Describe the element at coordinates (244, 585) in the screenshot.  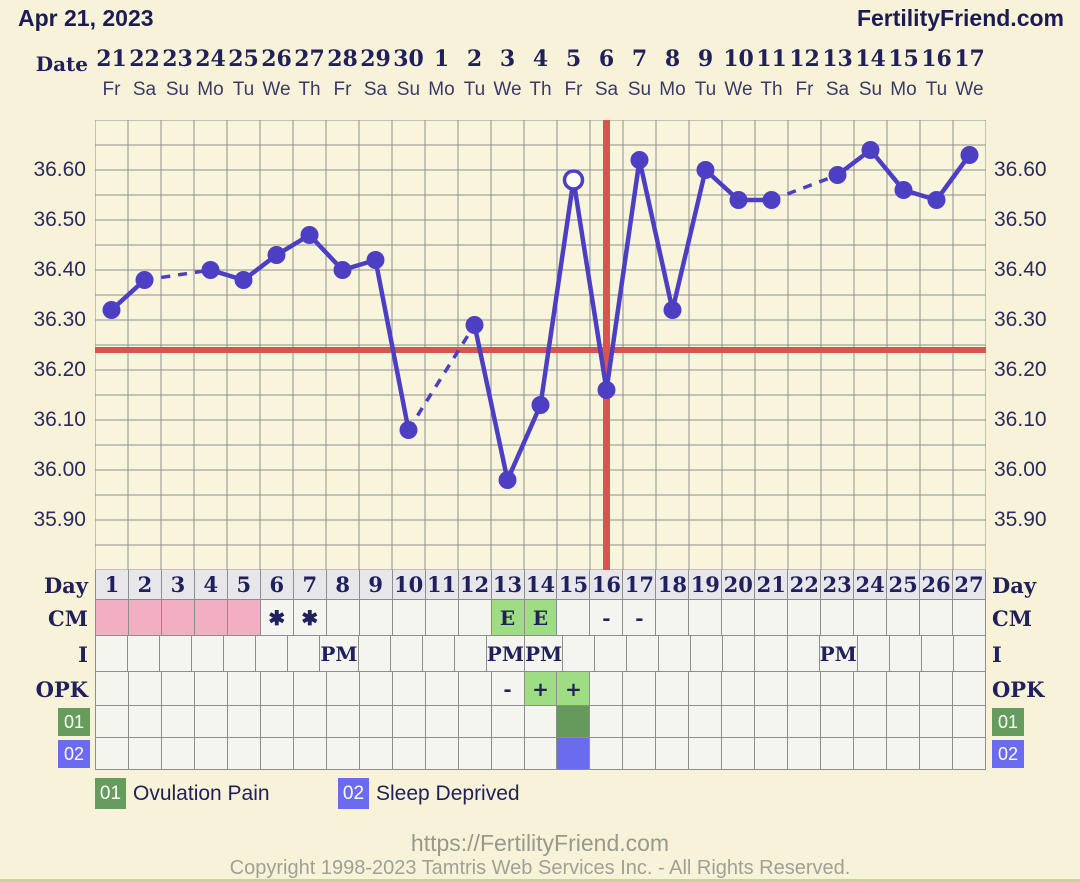
I see `day-header-5: 5` at that location.